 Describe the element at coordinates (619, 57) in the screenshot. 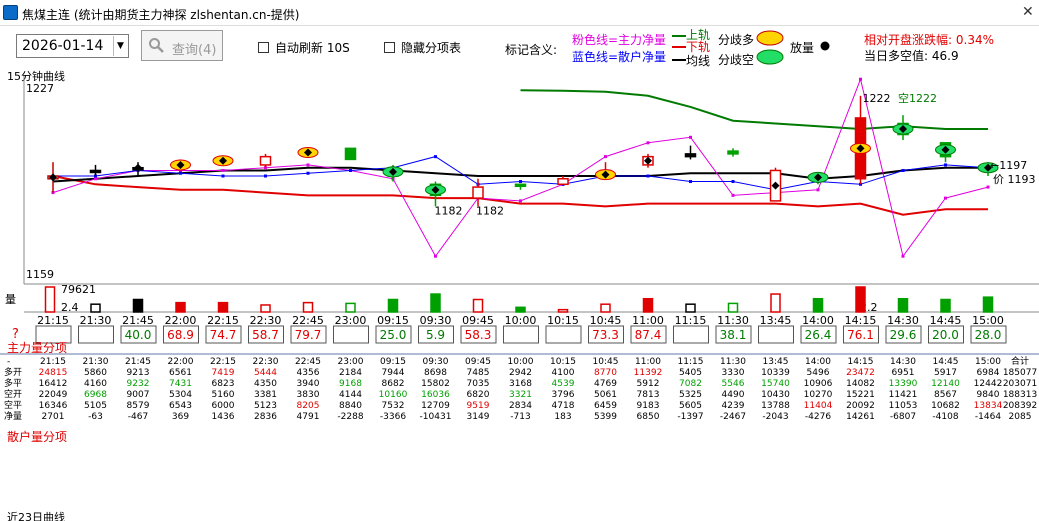

I see `legend-blue-line: 蓝色线=散户净量` at that location.